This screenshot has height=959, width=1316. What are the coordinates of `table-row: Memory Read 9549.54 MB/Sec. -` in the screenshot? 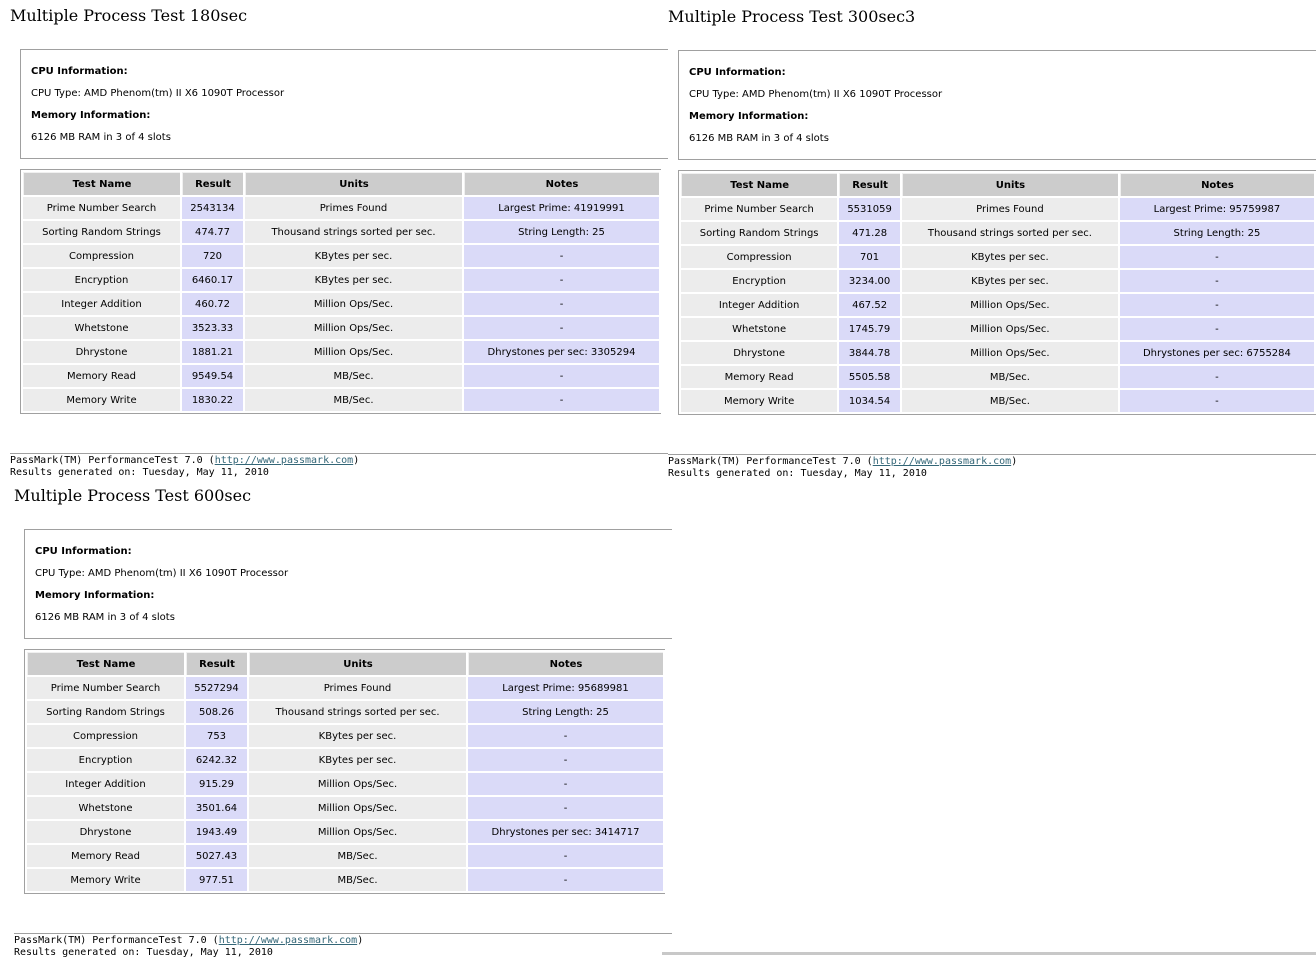 It's located at (341, 376).